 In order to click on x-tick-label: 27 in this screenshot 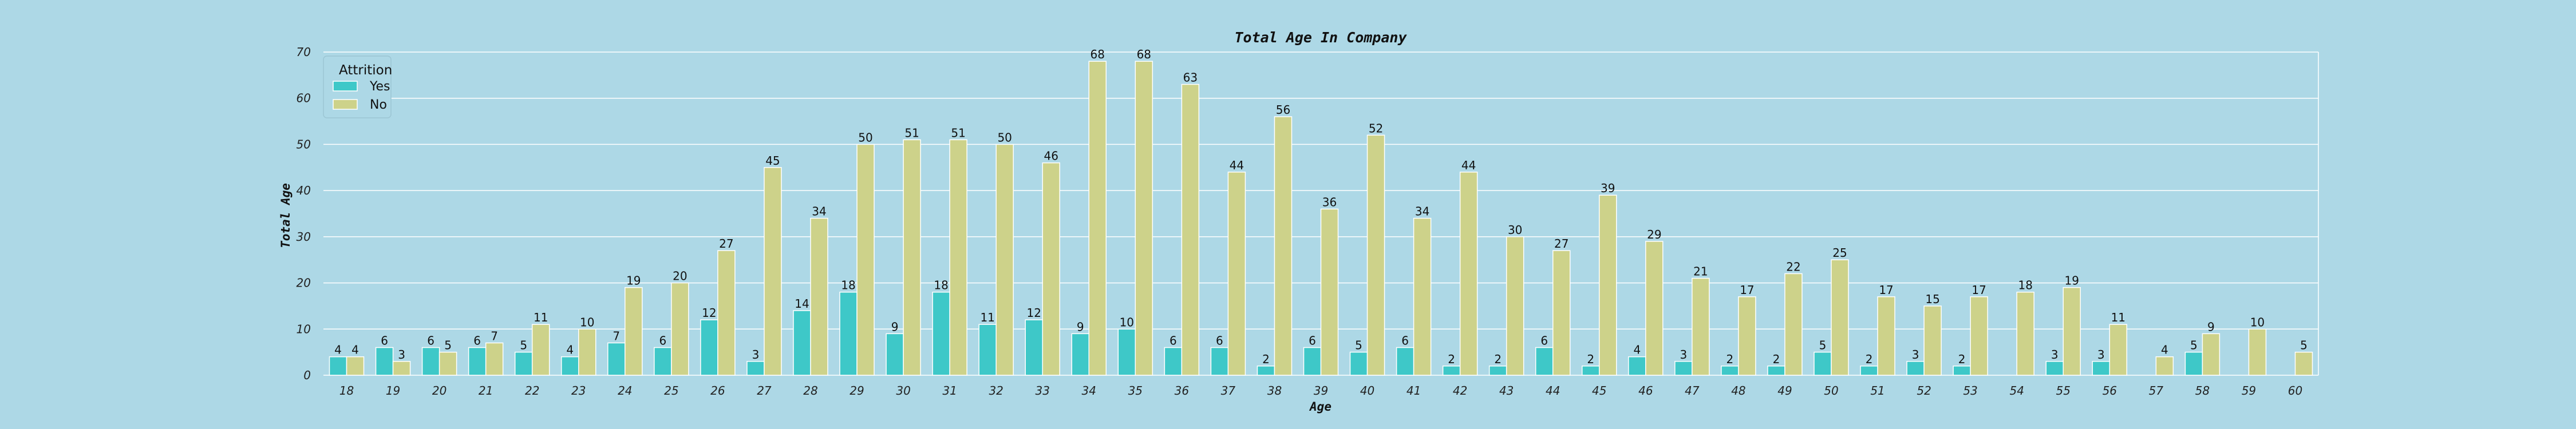, I will do `click(764, 391)`.